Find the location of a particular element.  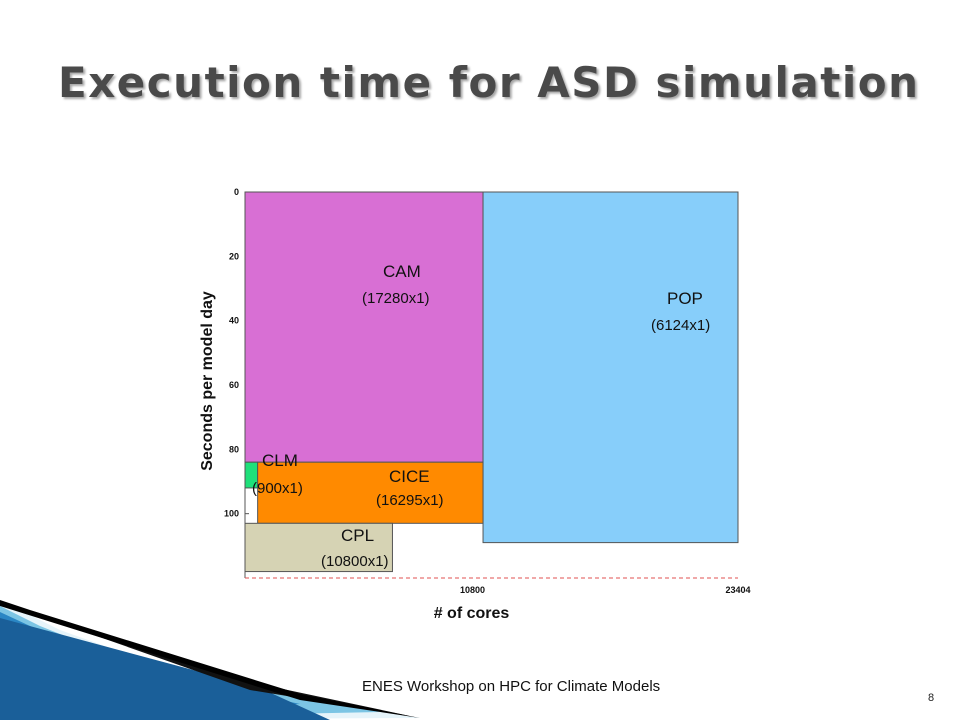

page-number: 8 is located at coordinates (931, 698).